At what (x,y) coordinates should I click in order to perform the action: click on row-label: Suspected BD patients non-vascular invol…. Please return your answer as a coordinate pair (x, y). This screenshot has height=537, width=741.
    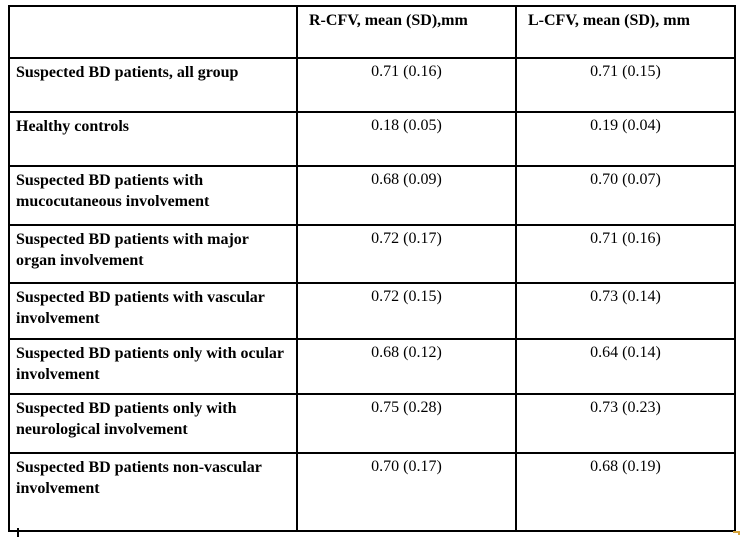
    Looking at the image, I should click on (153, 492).